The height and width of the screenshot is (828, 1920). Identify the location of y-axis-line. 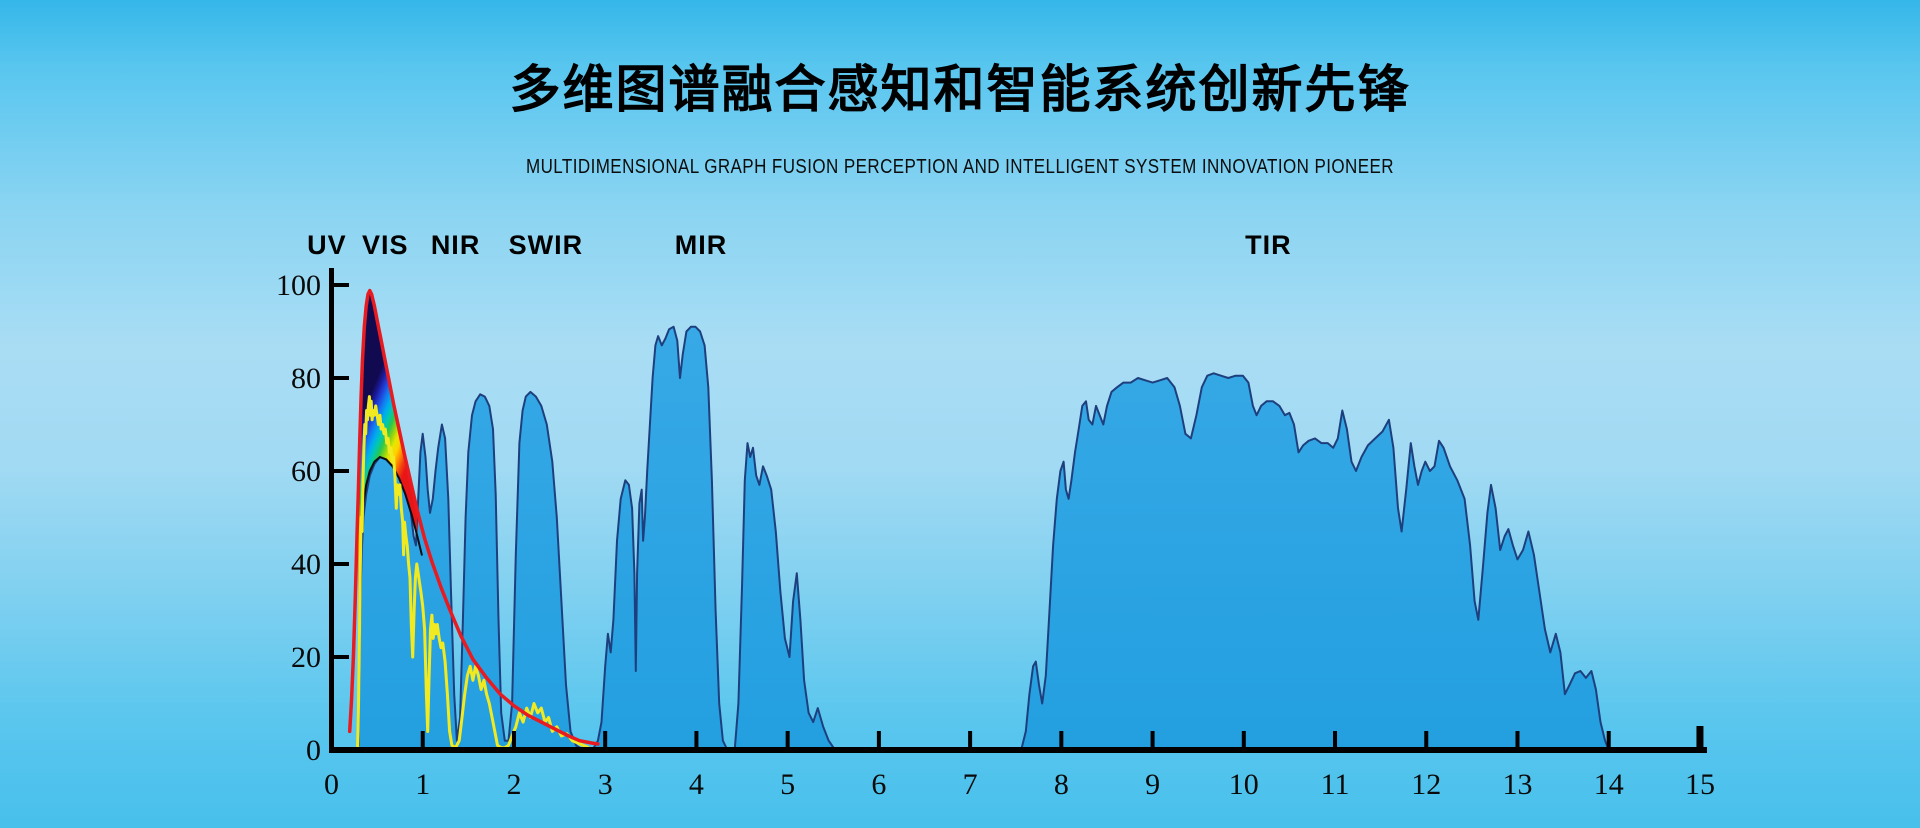
(331, 510).